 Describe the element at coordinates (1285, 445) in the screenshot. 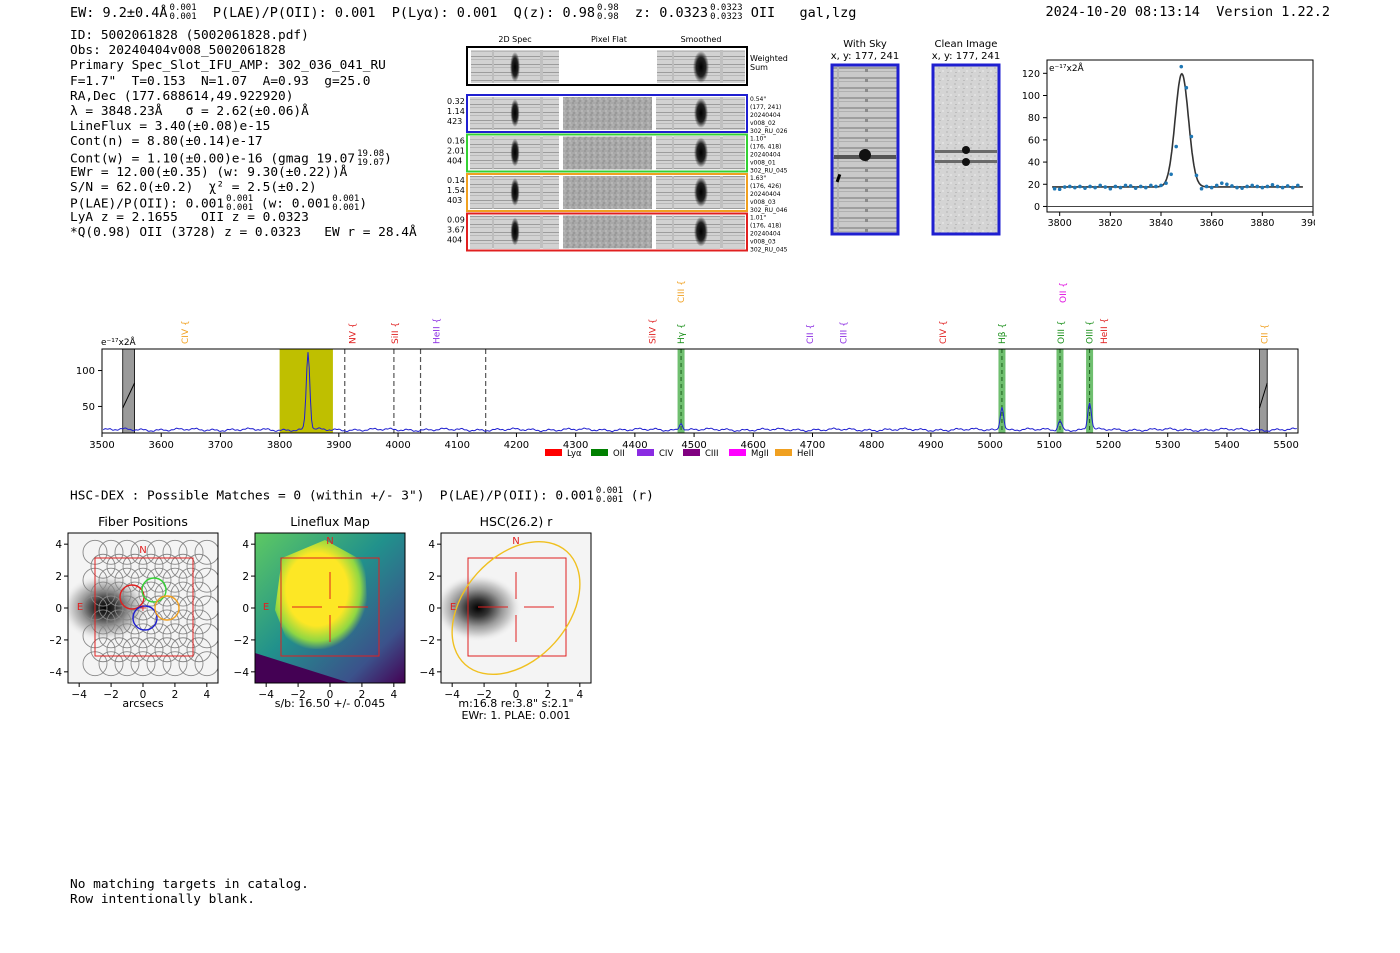

I see `spectrum-xtick-label: 5500` at that location.